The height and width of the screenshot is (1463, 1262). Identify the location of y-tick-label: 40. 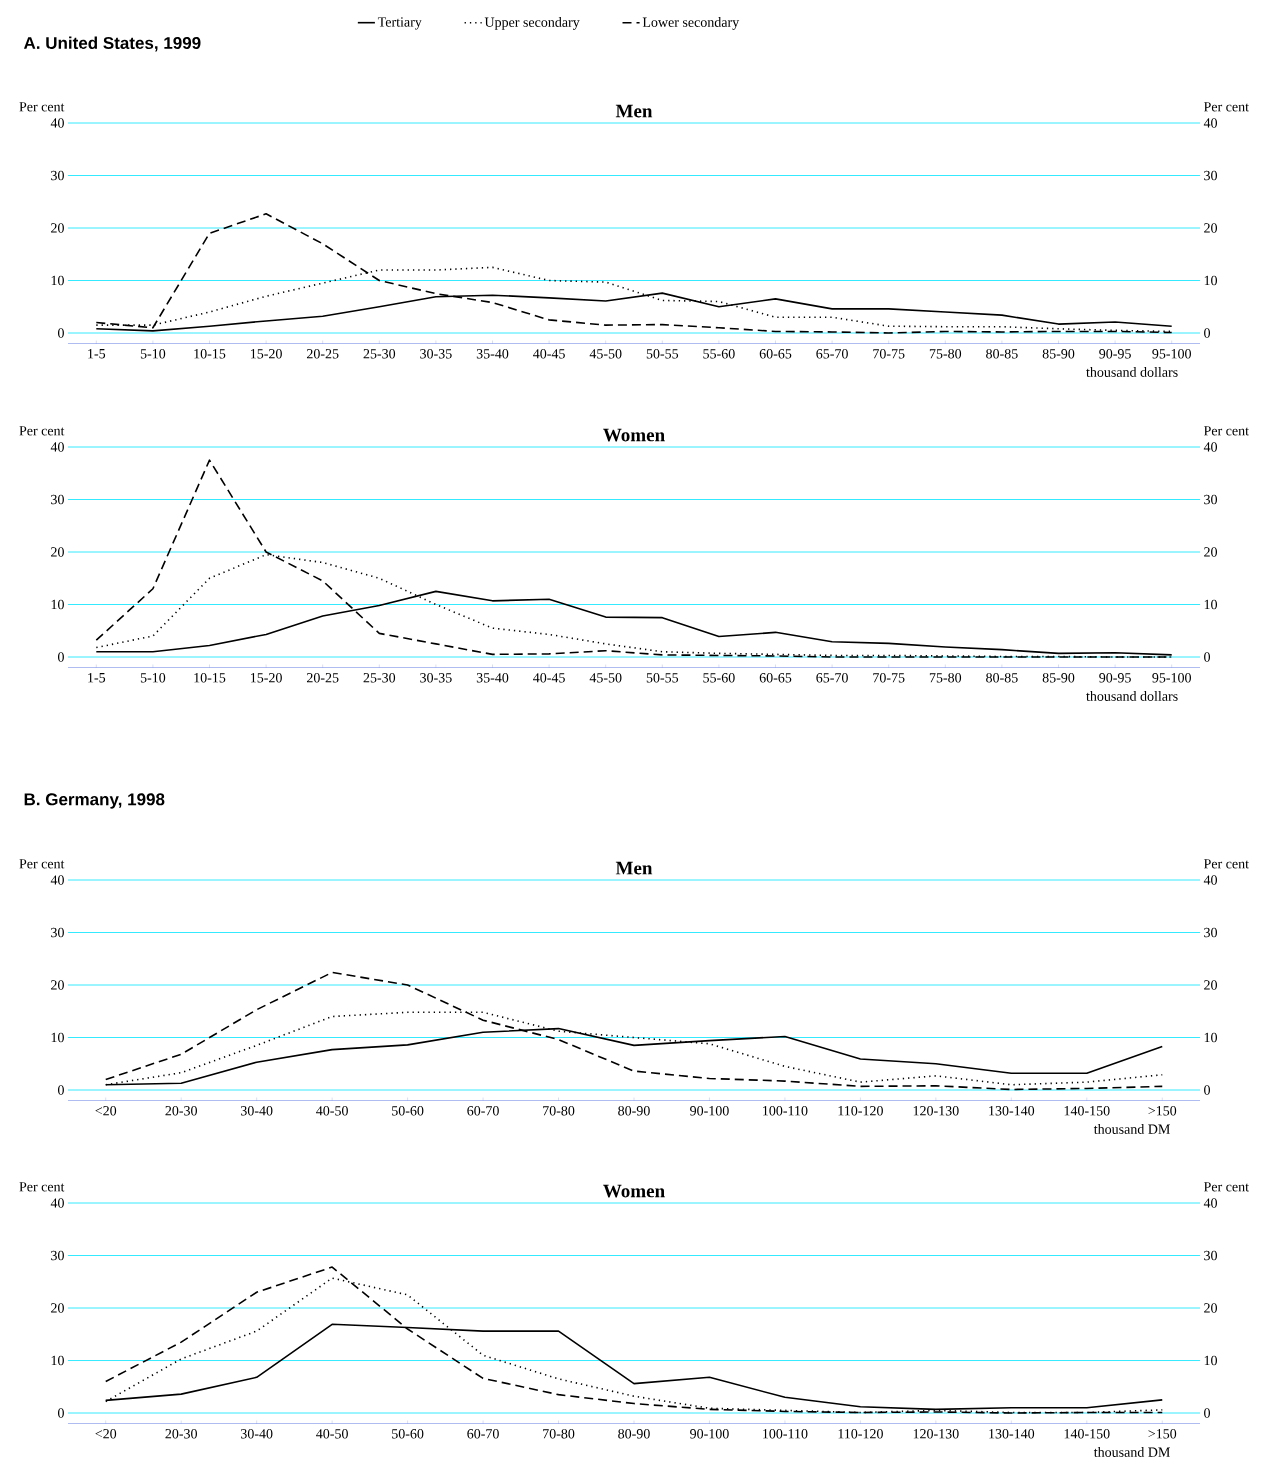
(57, 880).